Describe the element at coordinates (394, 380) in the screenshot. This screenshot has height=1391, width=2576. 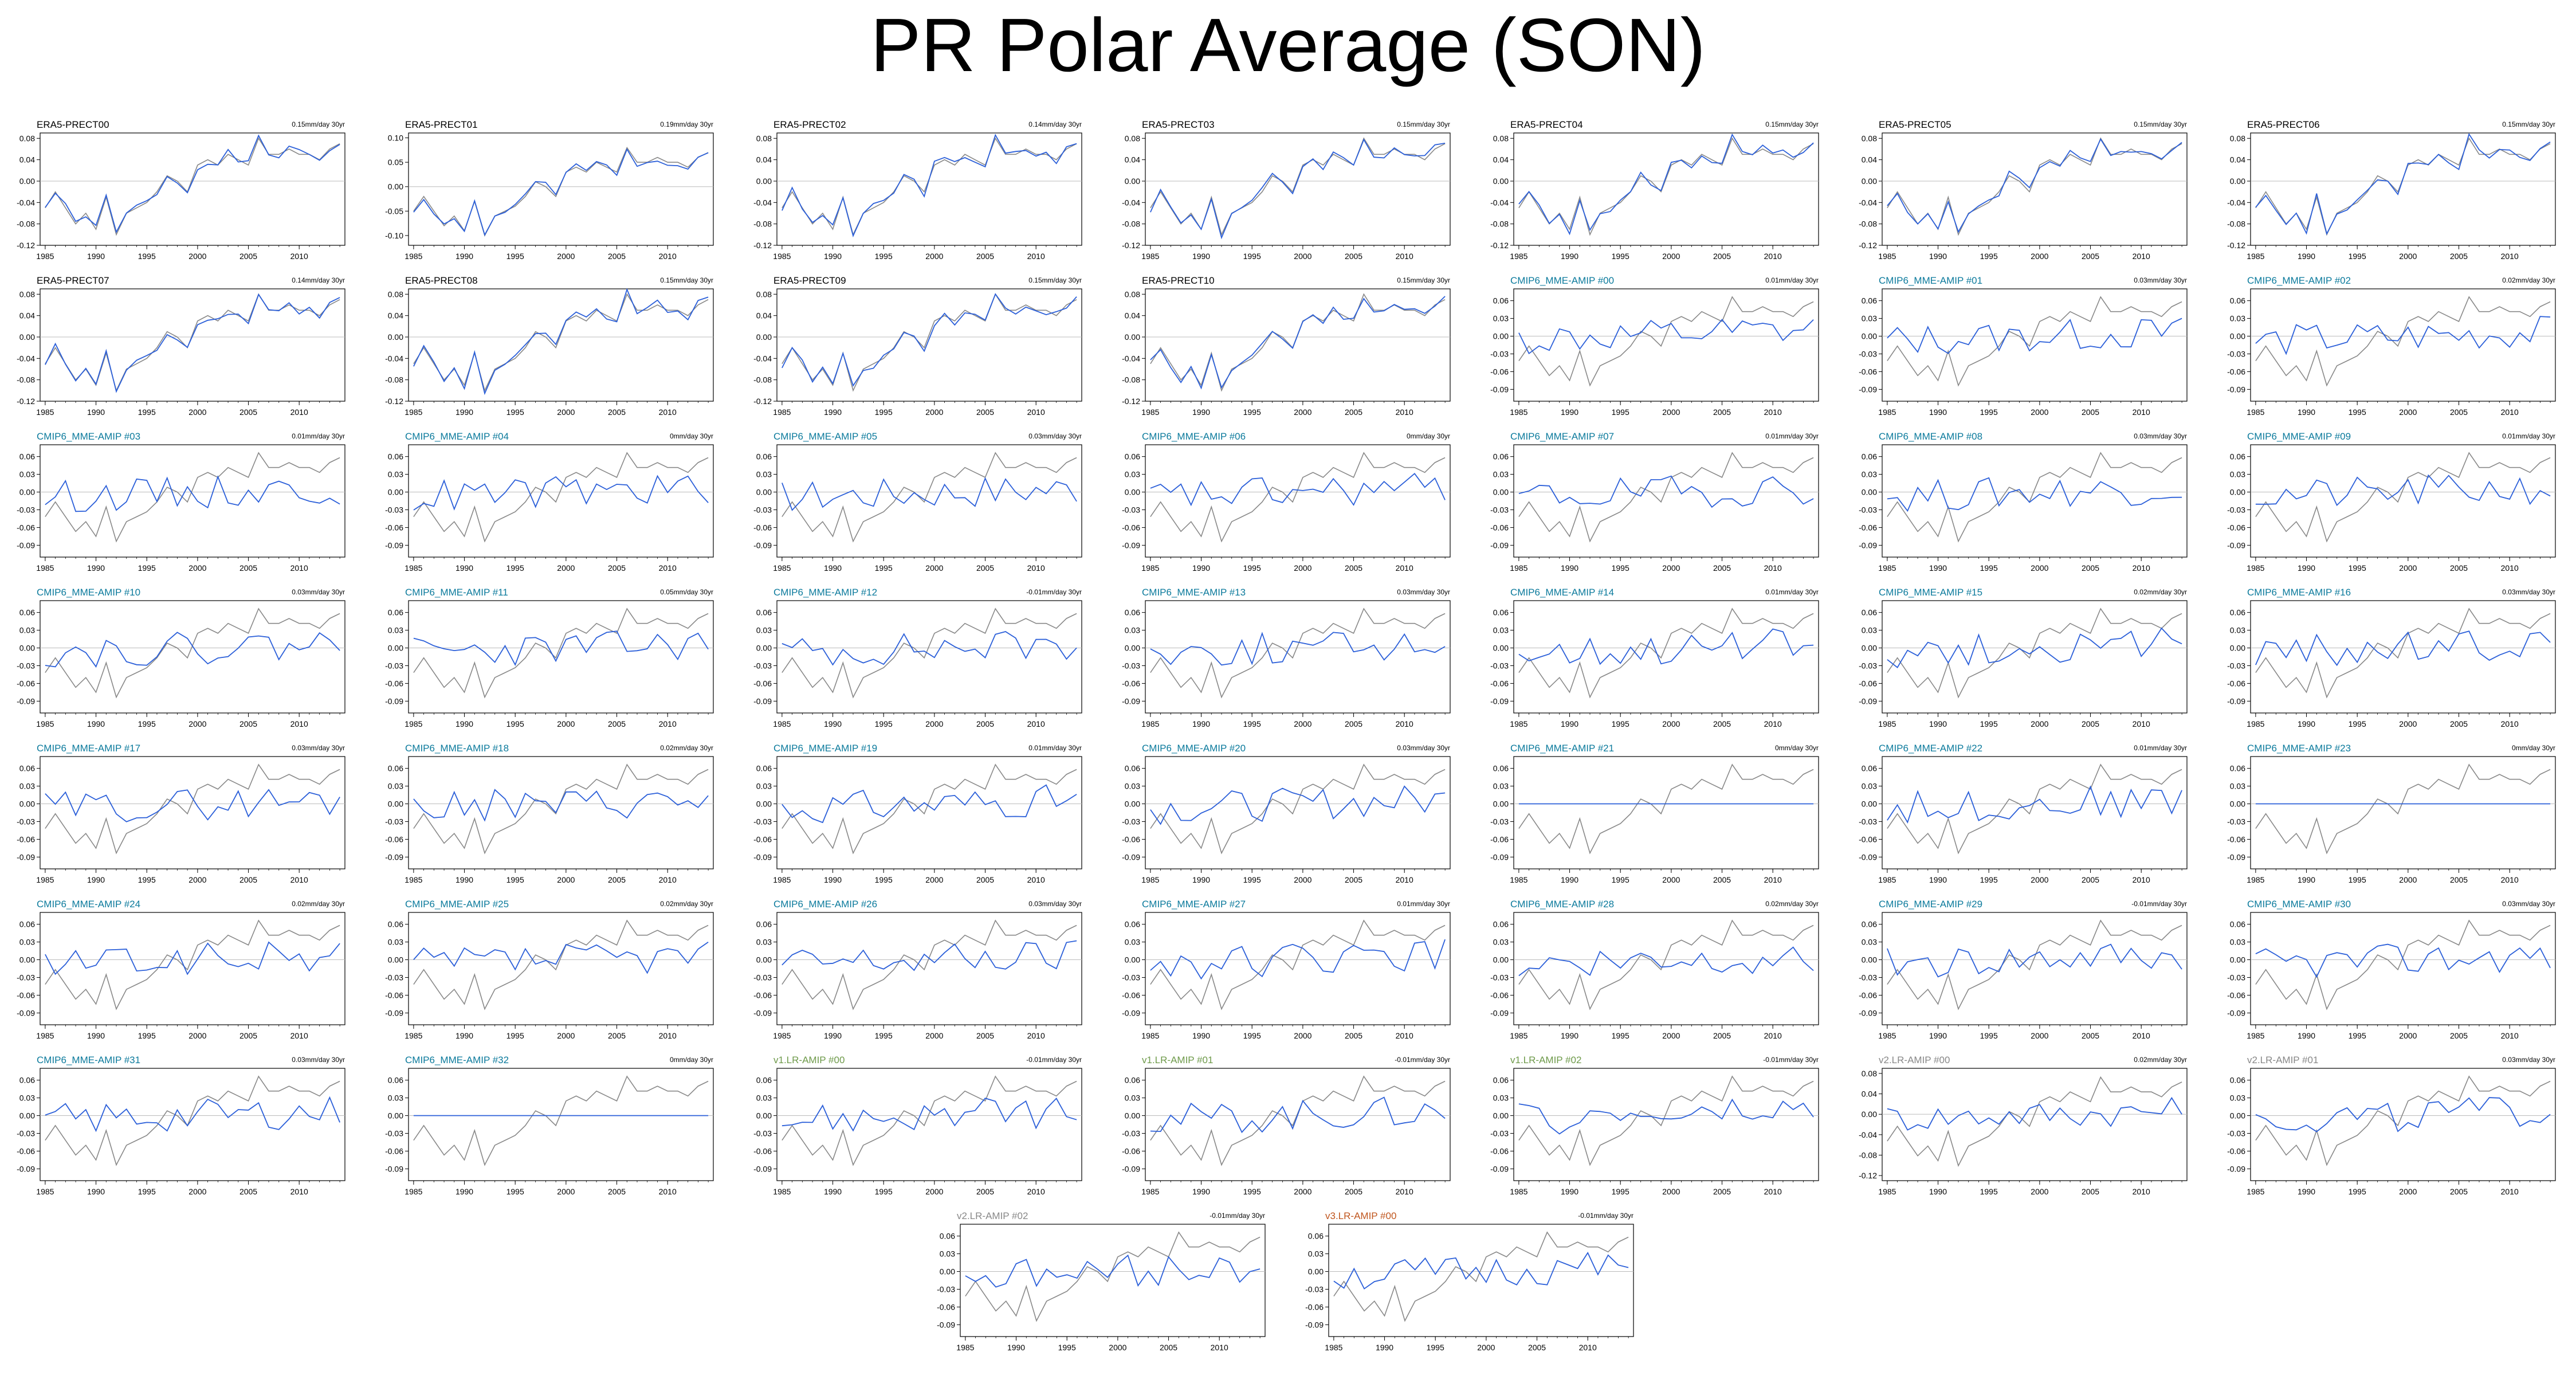
I see `y-tick-label: -0.08` at that location.